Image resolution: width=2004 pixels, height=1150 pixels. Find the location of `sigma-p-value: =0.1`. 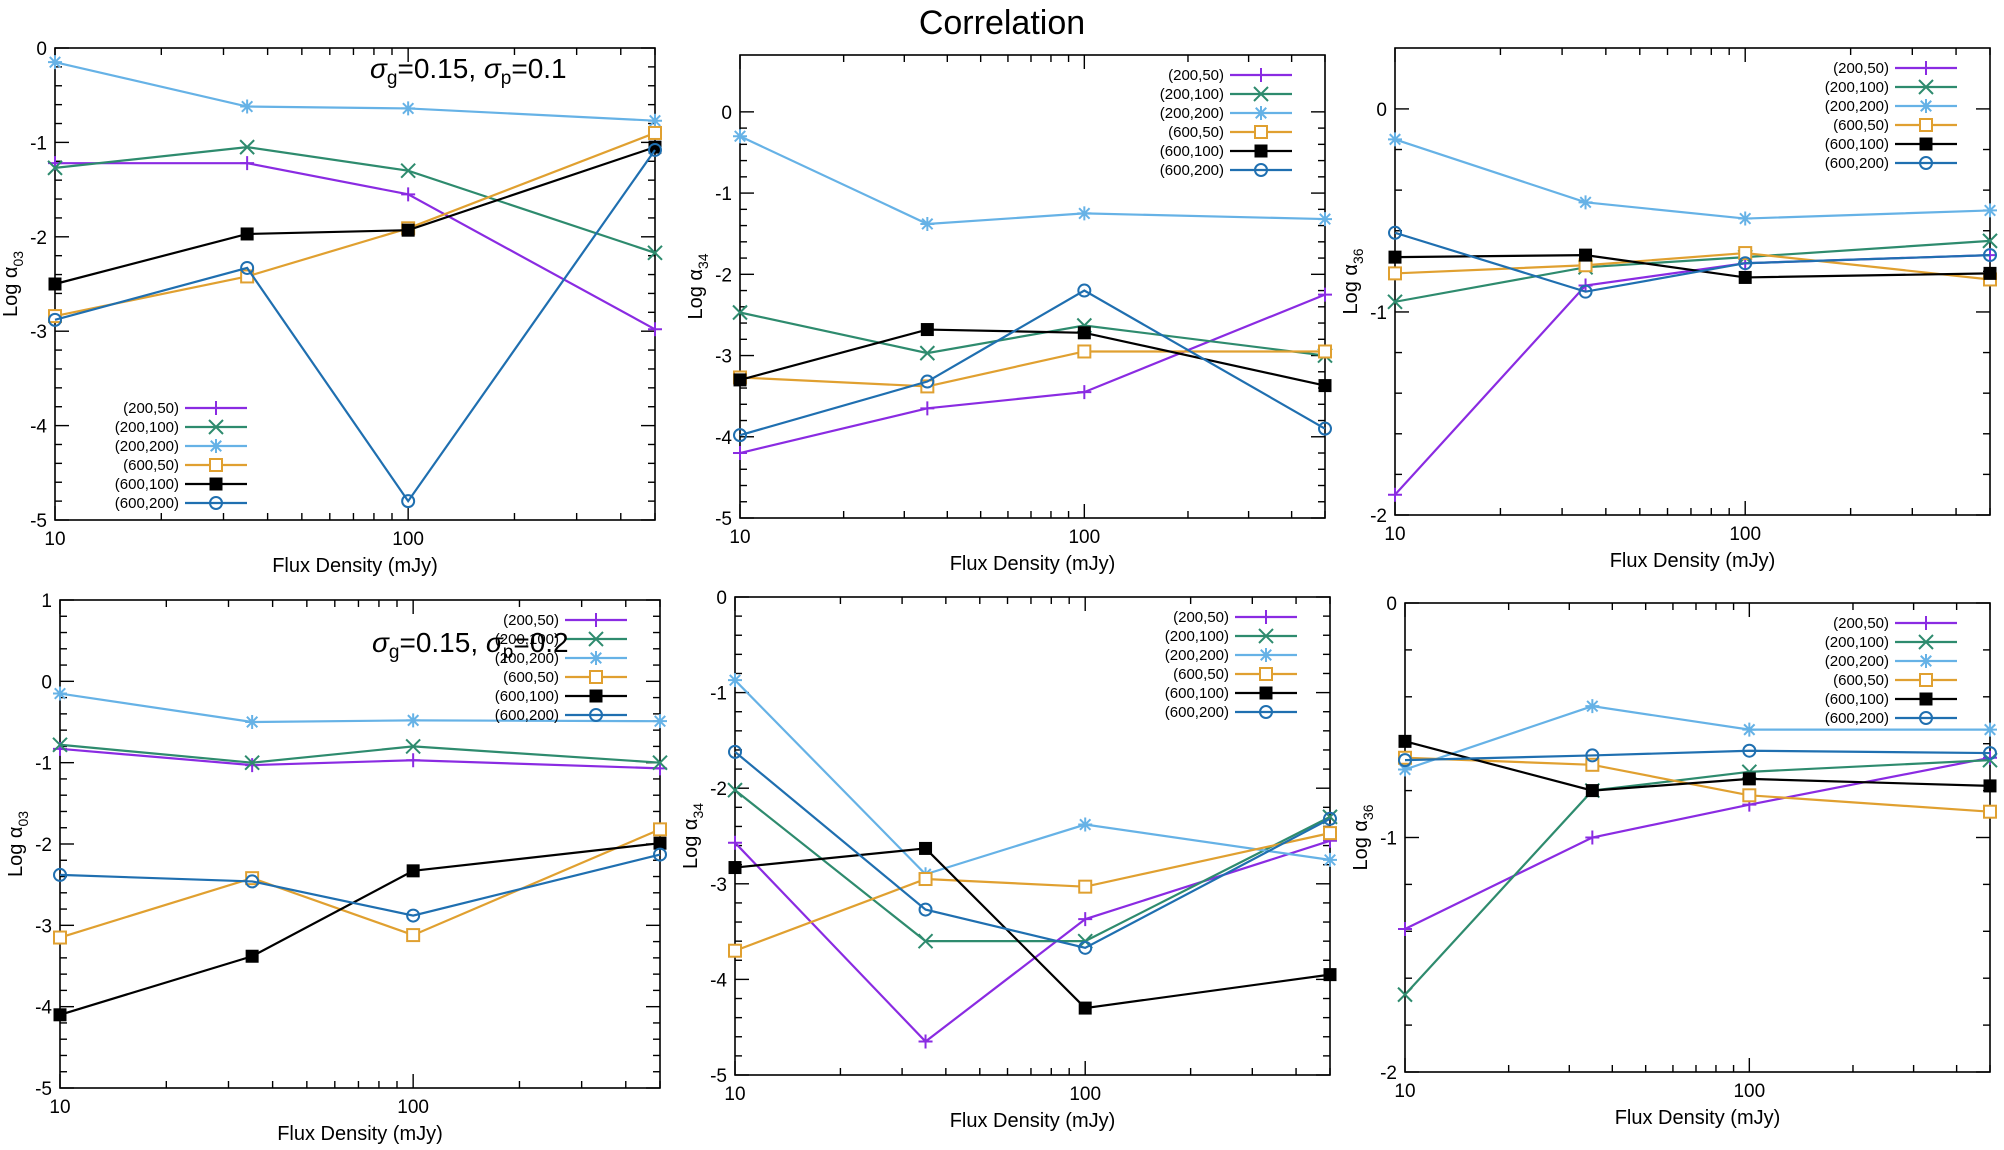

sigma-p-value: =0.1 is located at coordinates (538, 68).